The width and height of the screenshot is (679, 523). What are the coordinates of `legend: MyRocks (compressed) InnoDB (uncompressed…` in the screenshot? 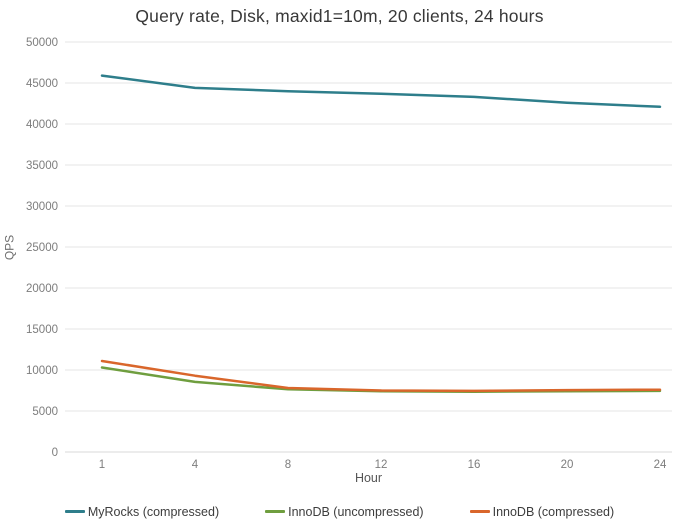 It's located at (339, 511).